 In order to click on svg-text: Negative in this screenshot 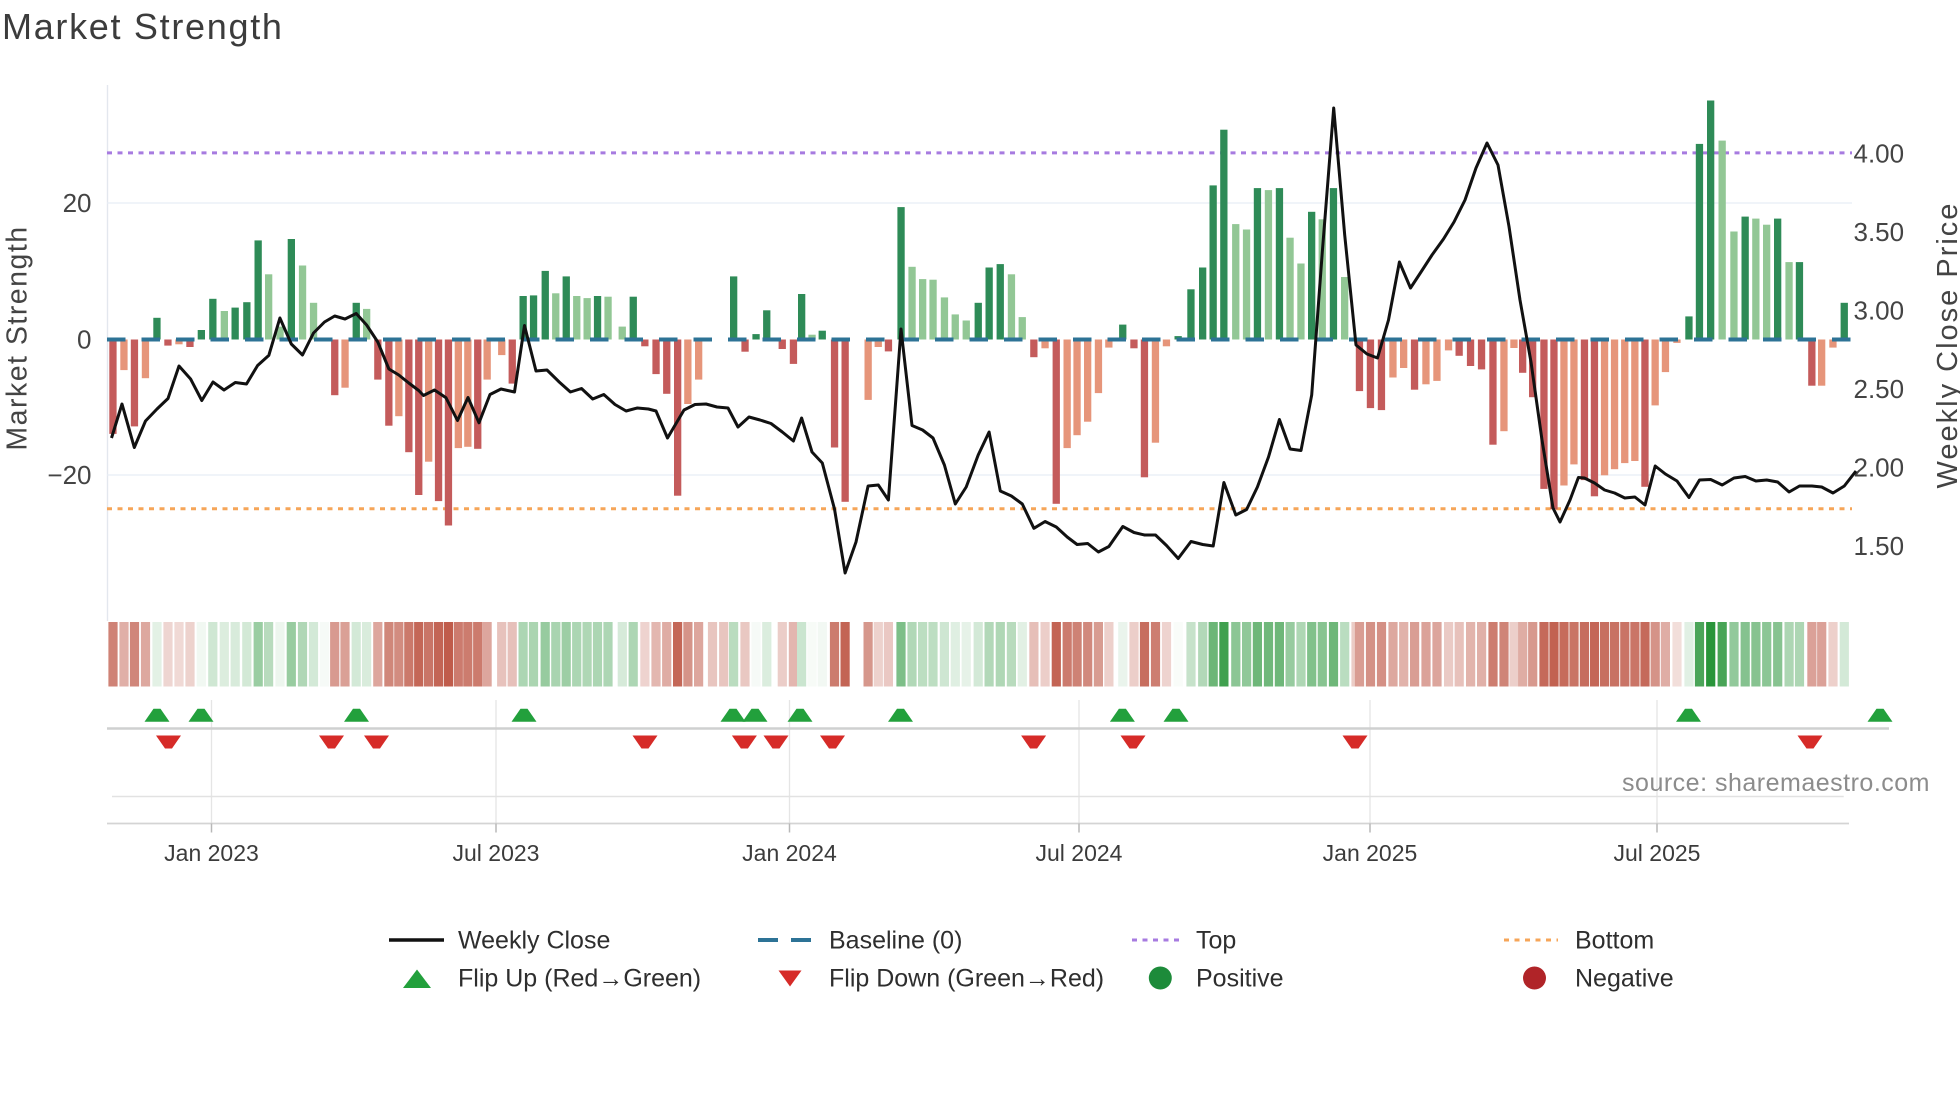, I will do `click(1624, 979)`.